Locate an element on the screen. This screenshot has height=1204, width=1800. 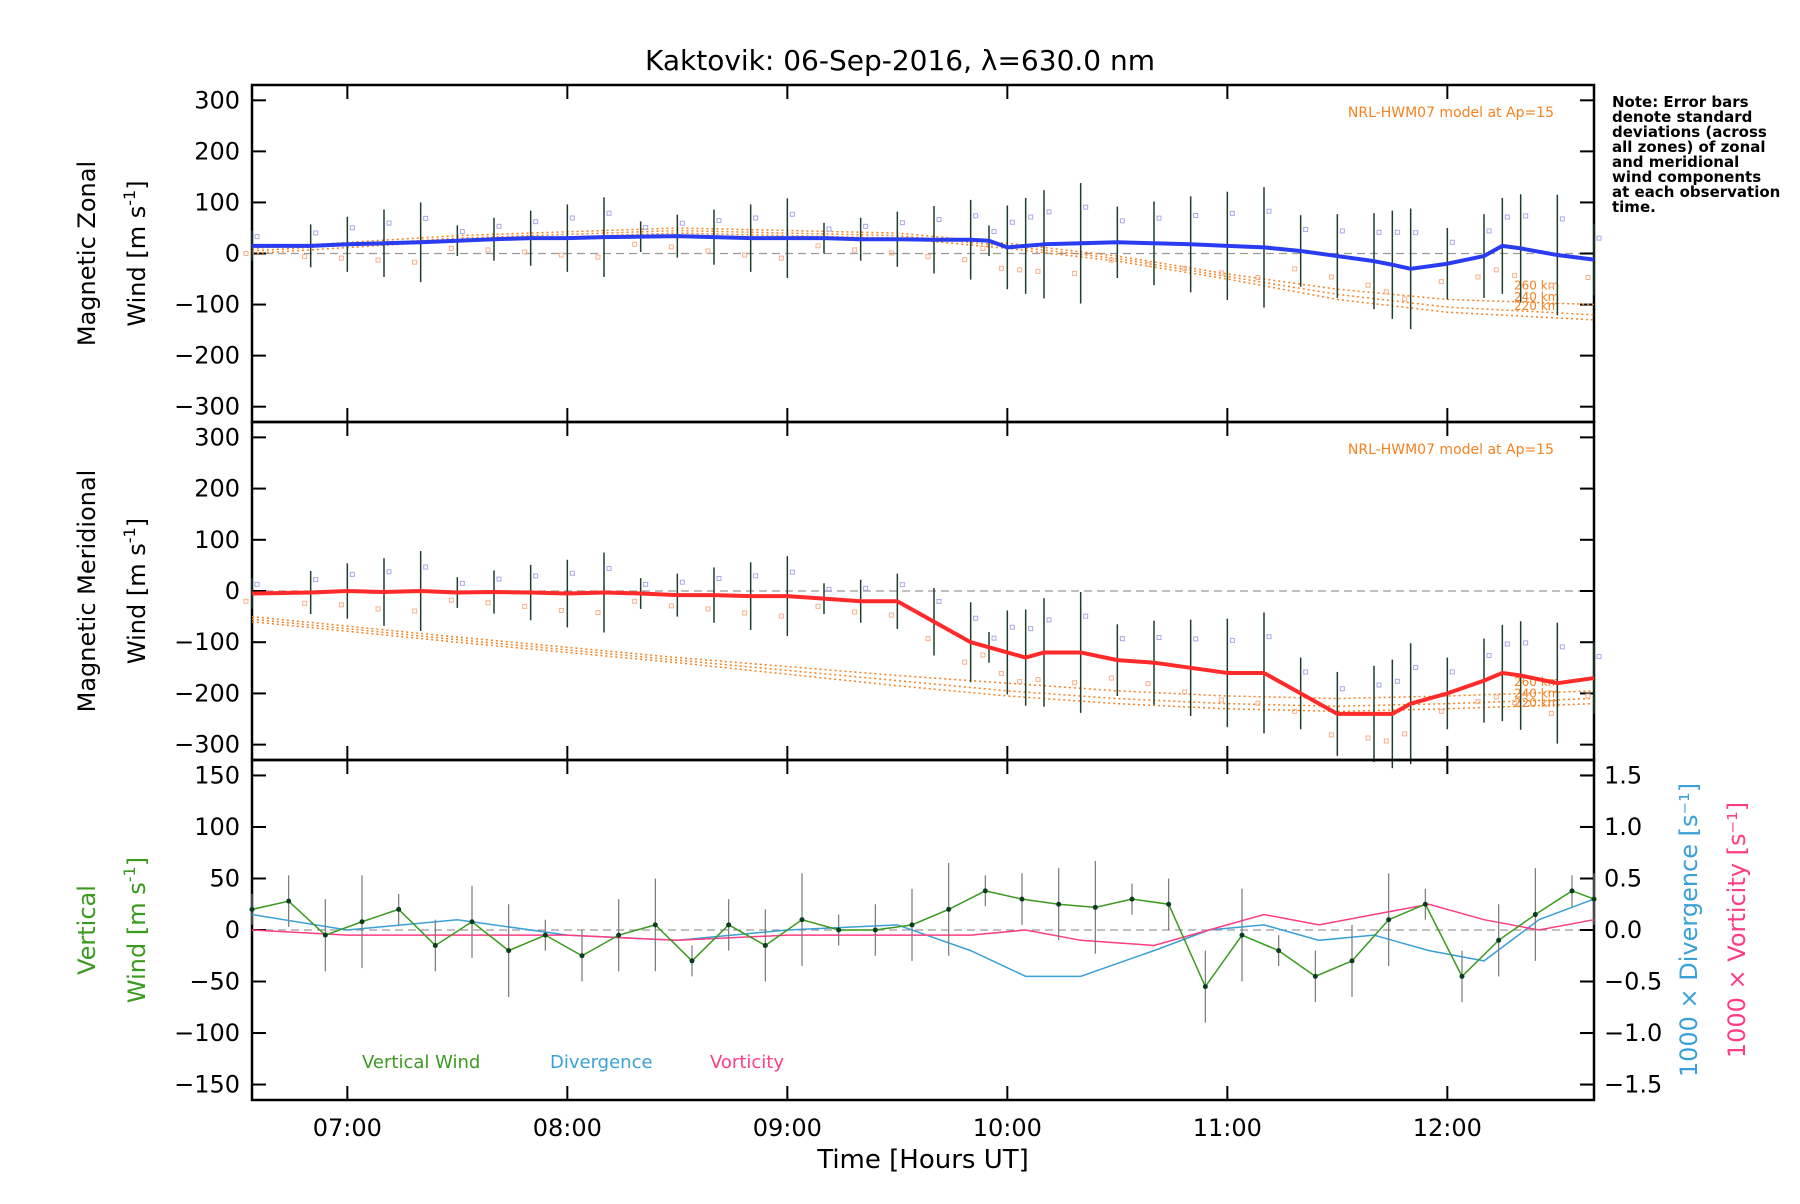
y-tick-label: 100 is located at coordinates (217, 827).